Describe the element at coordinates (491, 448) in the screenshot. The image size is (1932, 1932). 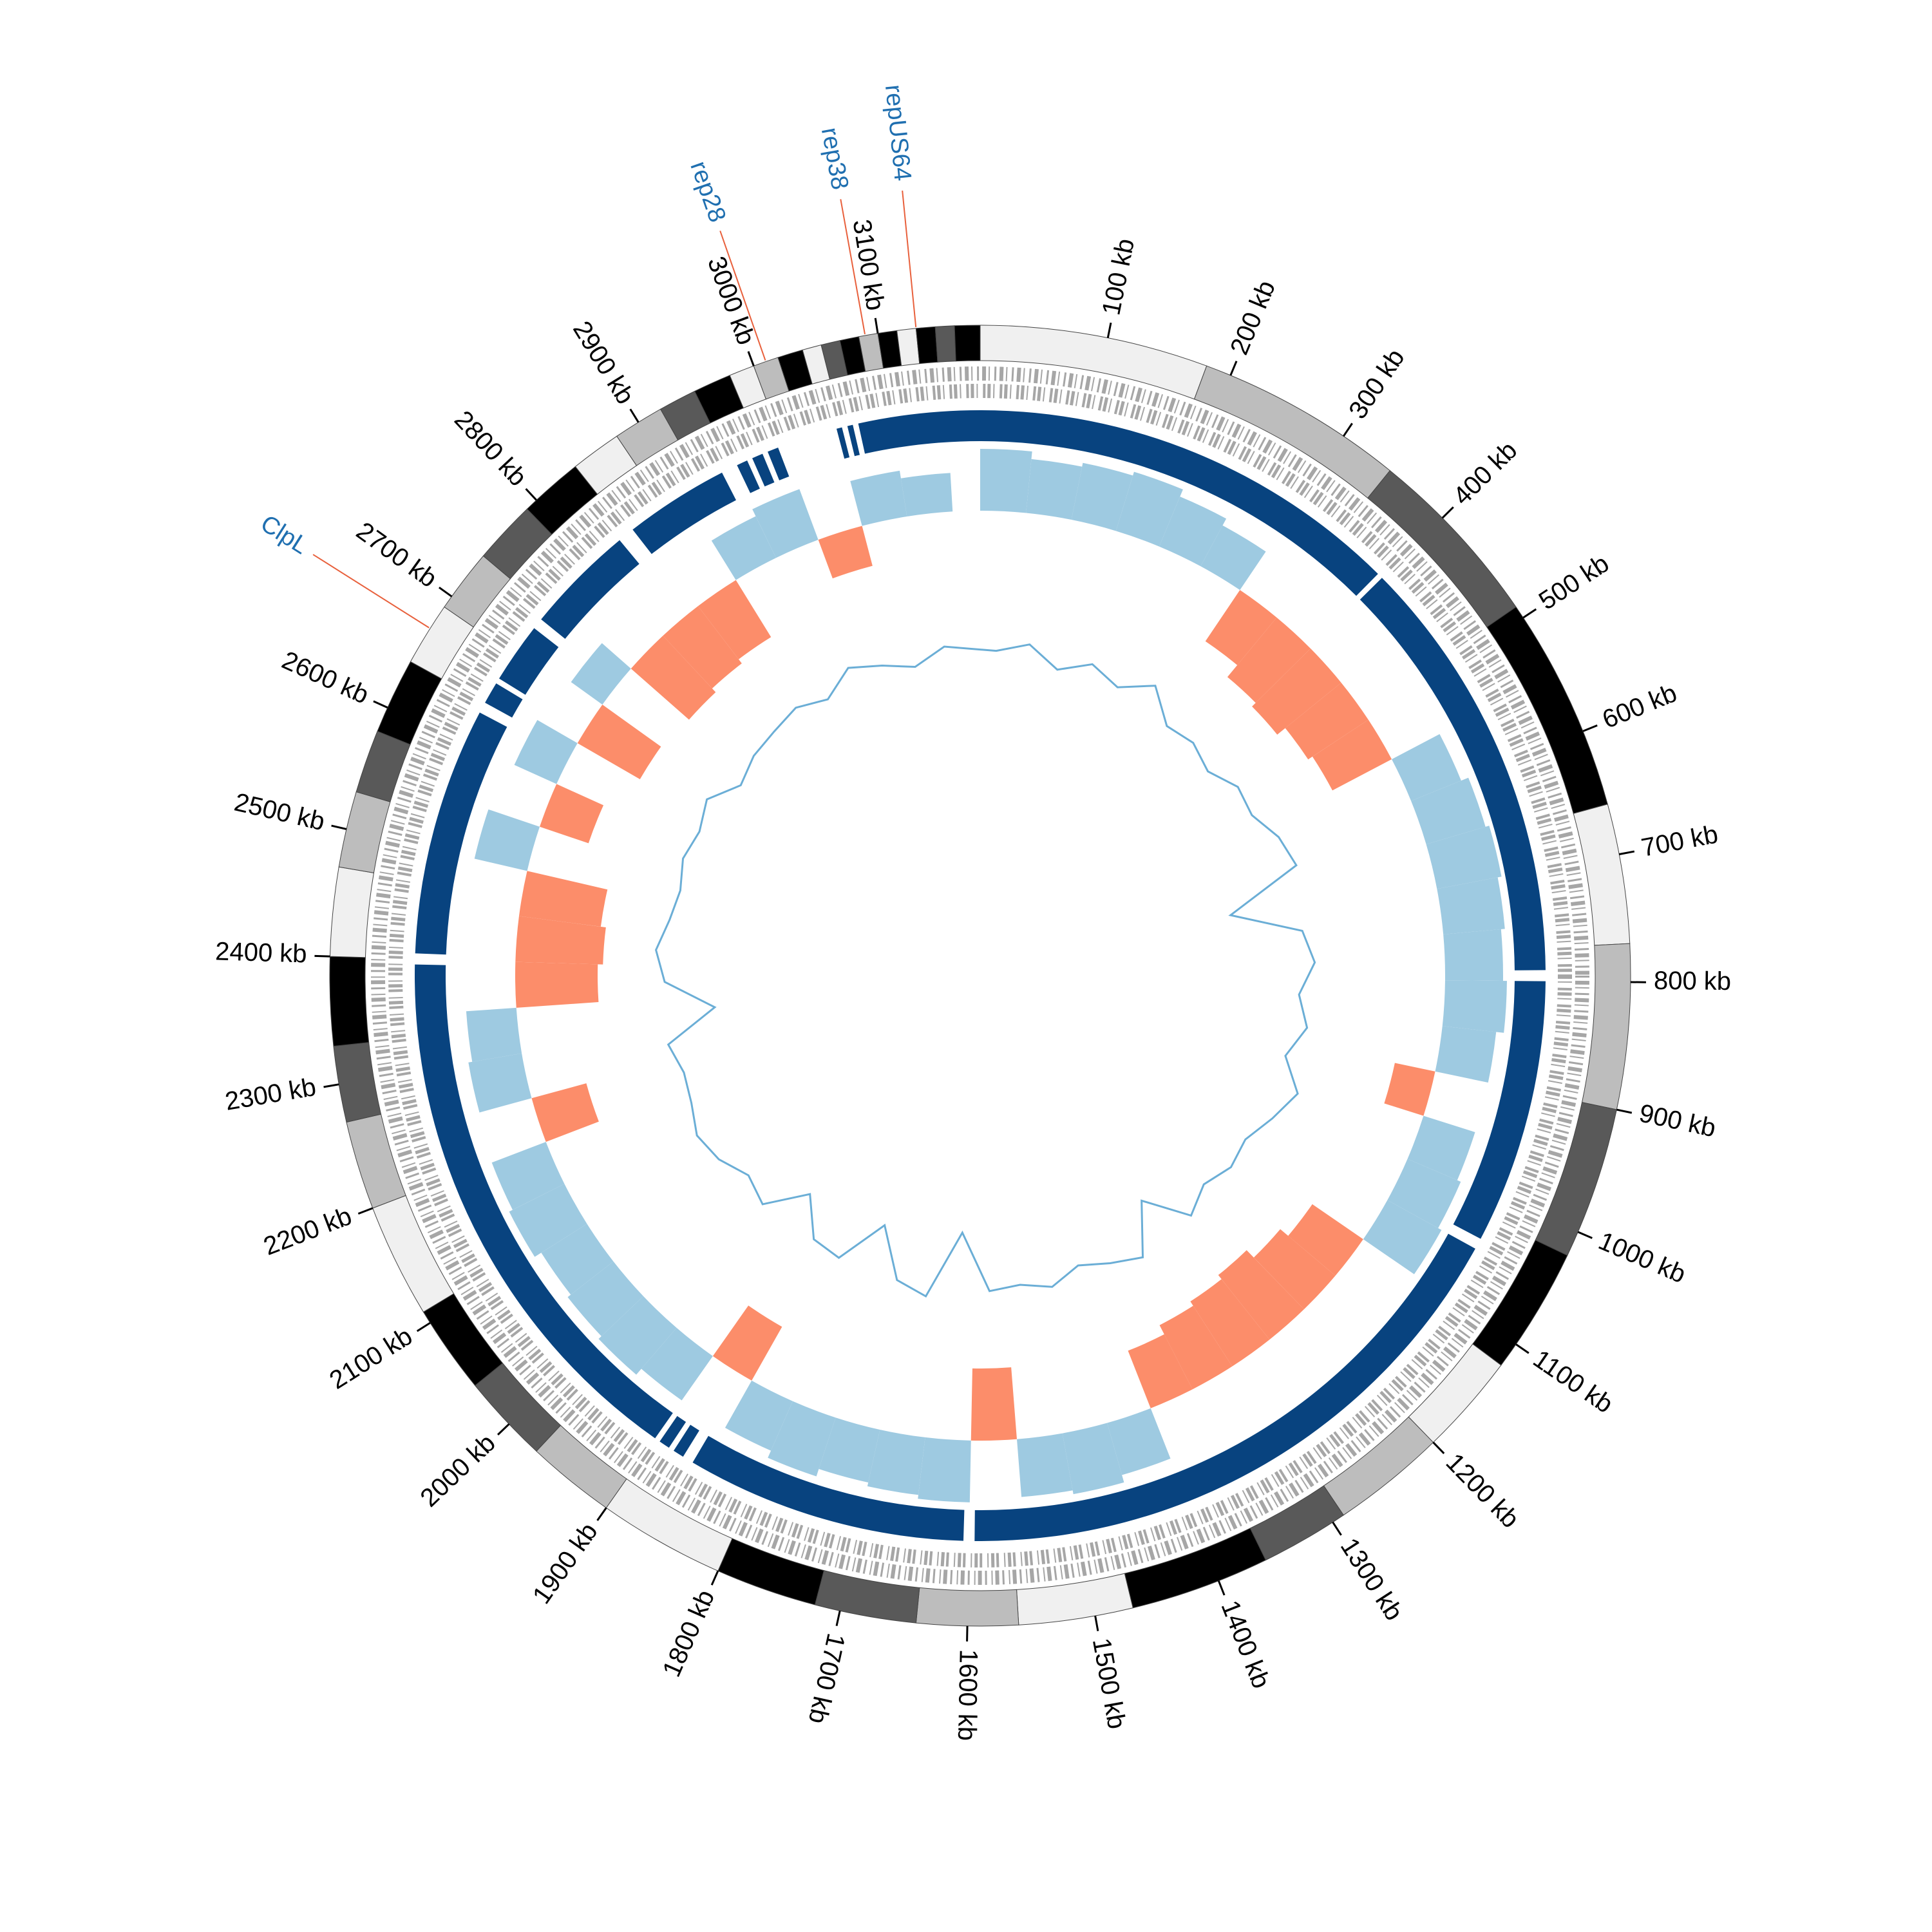
I see `tick-label: 2800 kb` at that location.